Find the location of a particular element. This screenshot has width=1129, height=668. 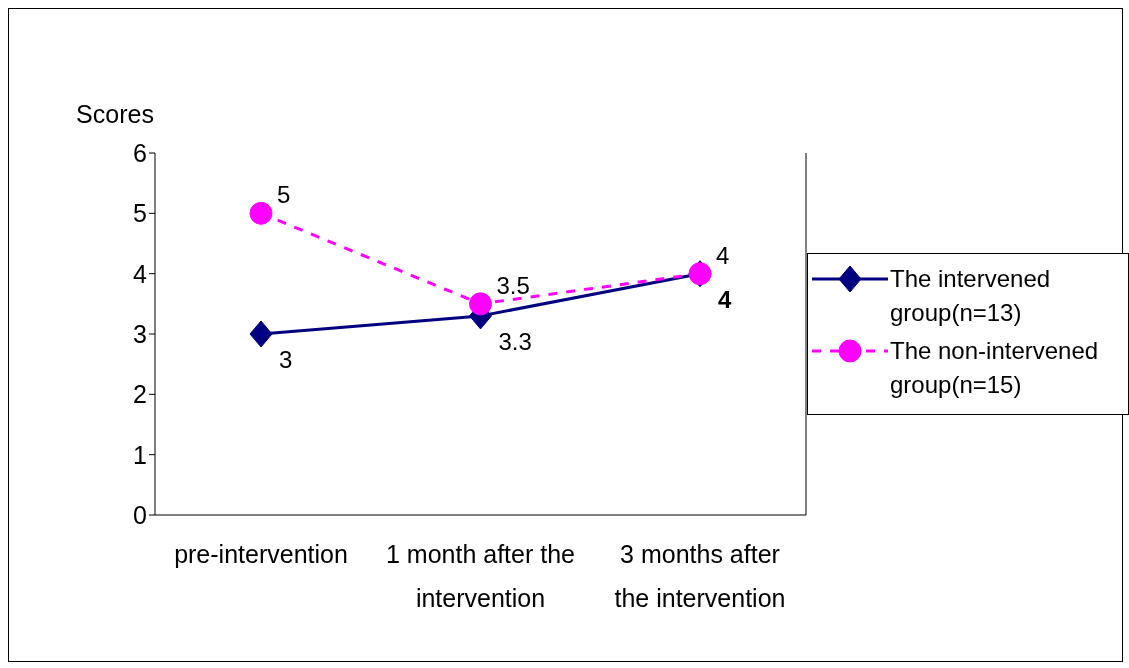

legend-label: The intervened group(n=13) is located at coordinates (971, 296).